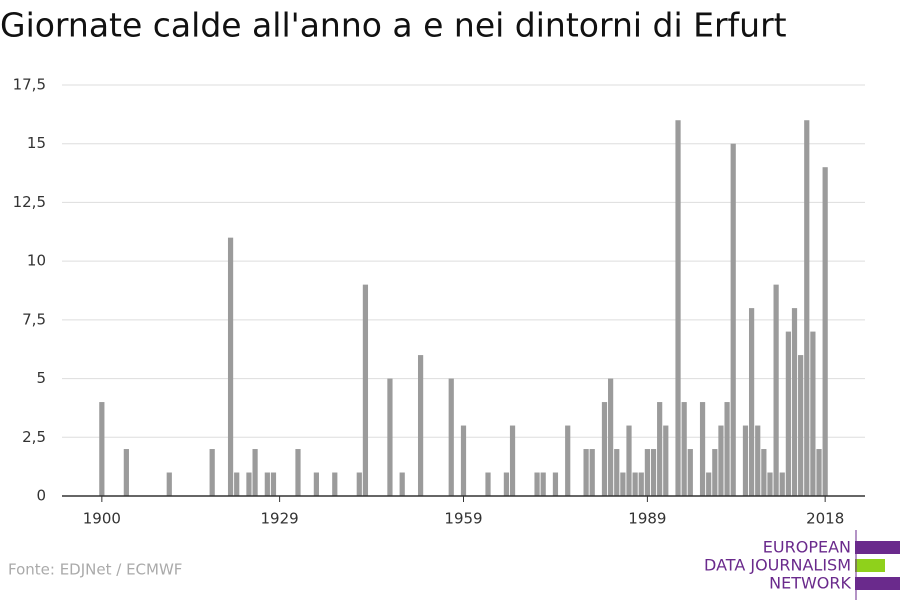 The width and height of the screenshot is (900, 600). What do you see at coordinates (777, 565) in the screenshot?
I see `logo-text: DATA JOURNALISM` at bounding box center [777, 565].